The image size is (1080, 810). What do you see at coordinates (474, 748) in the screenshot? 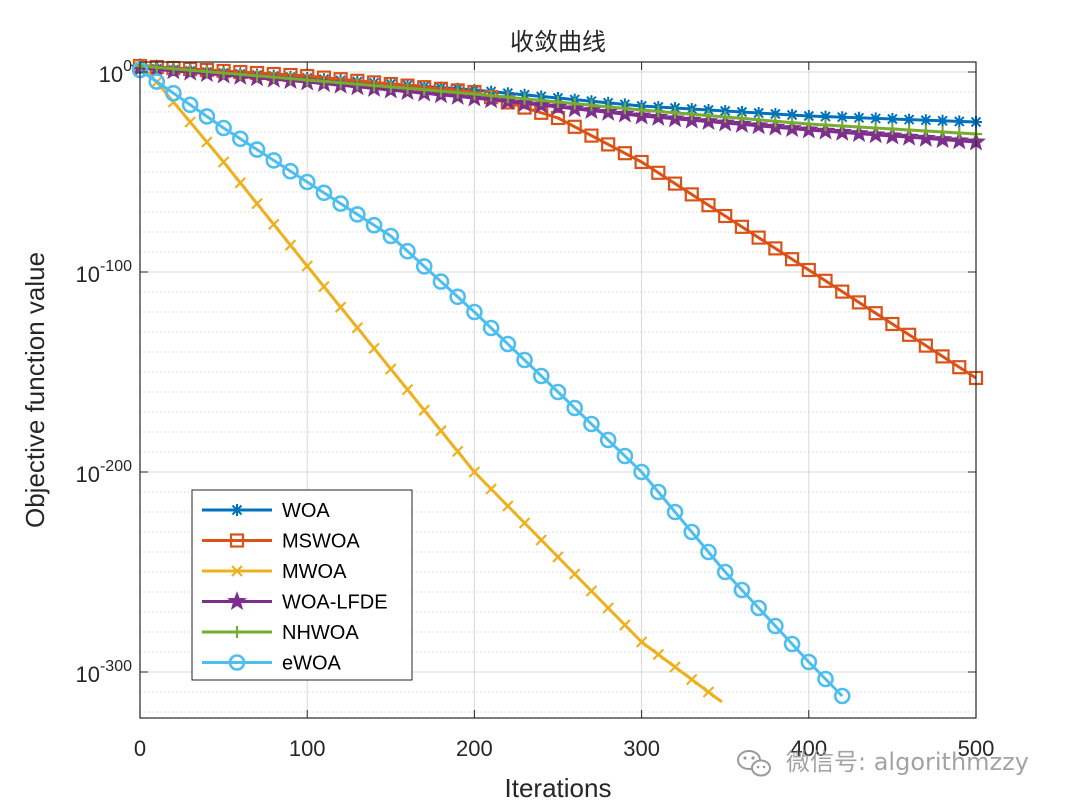
I see `x-tick-label: 200` at bounding box center [474, 748].